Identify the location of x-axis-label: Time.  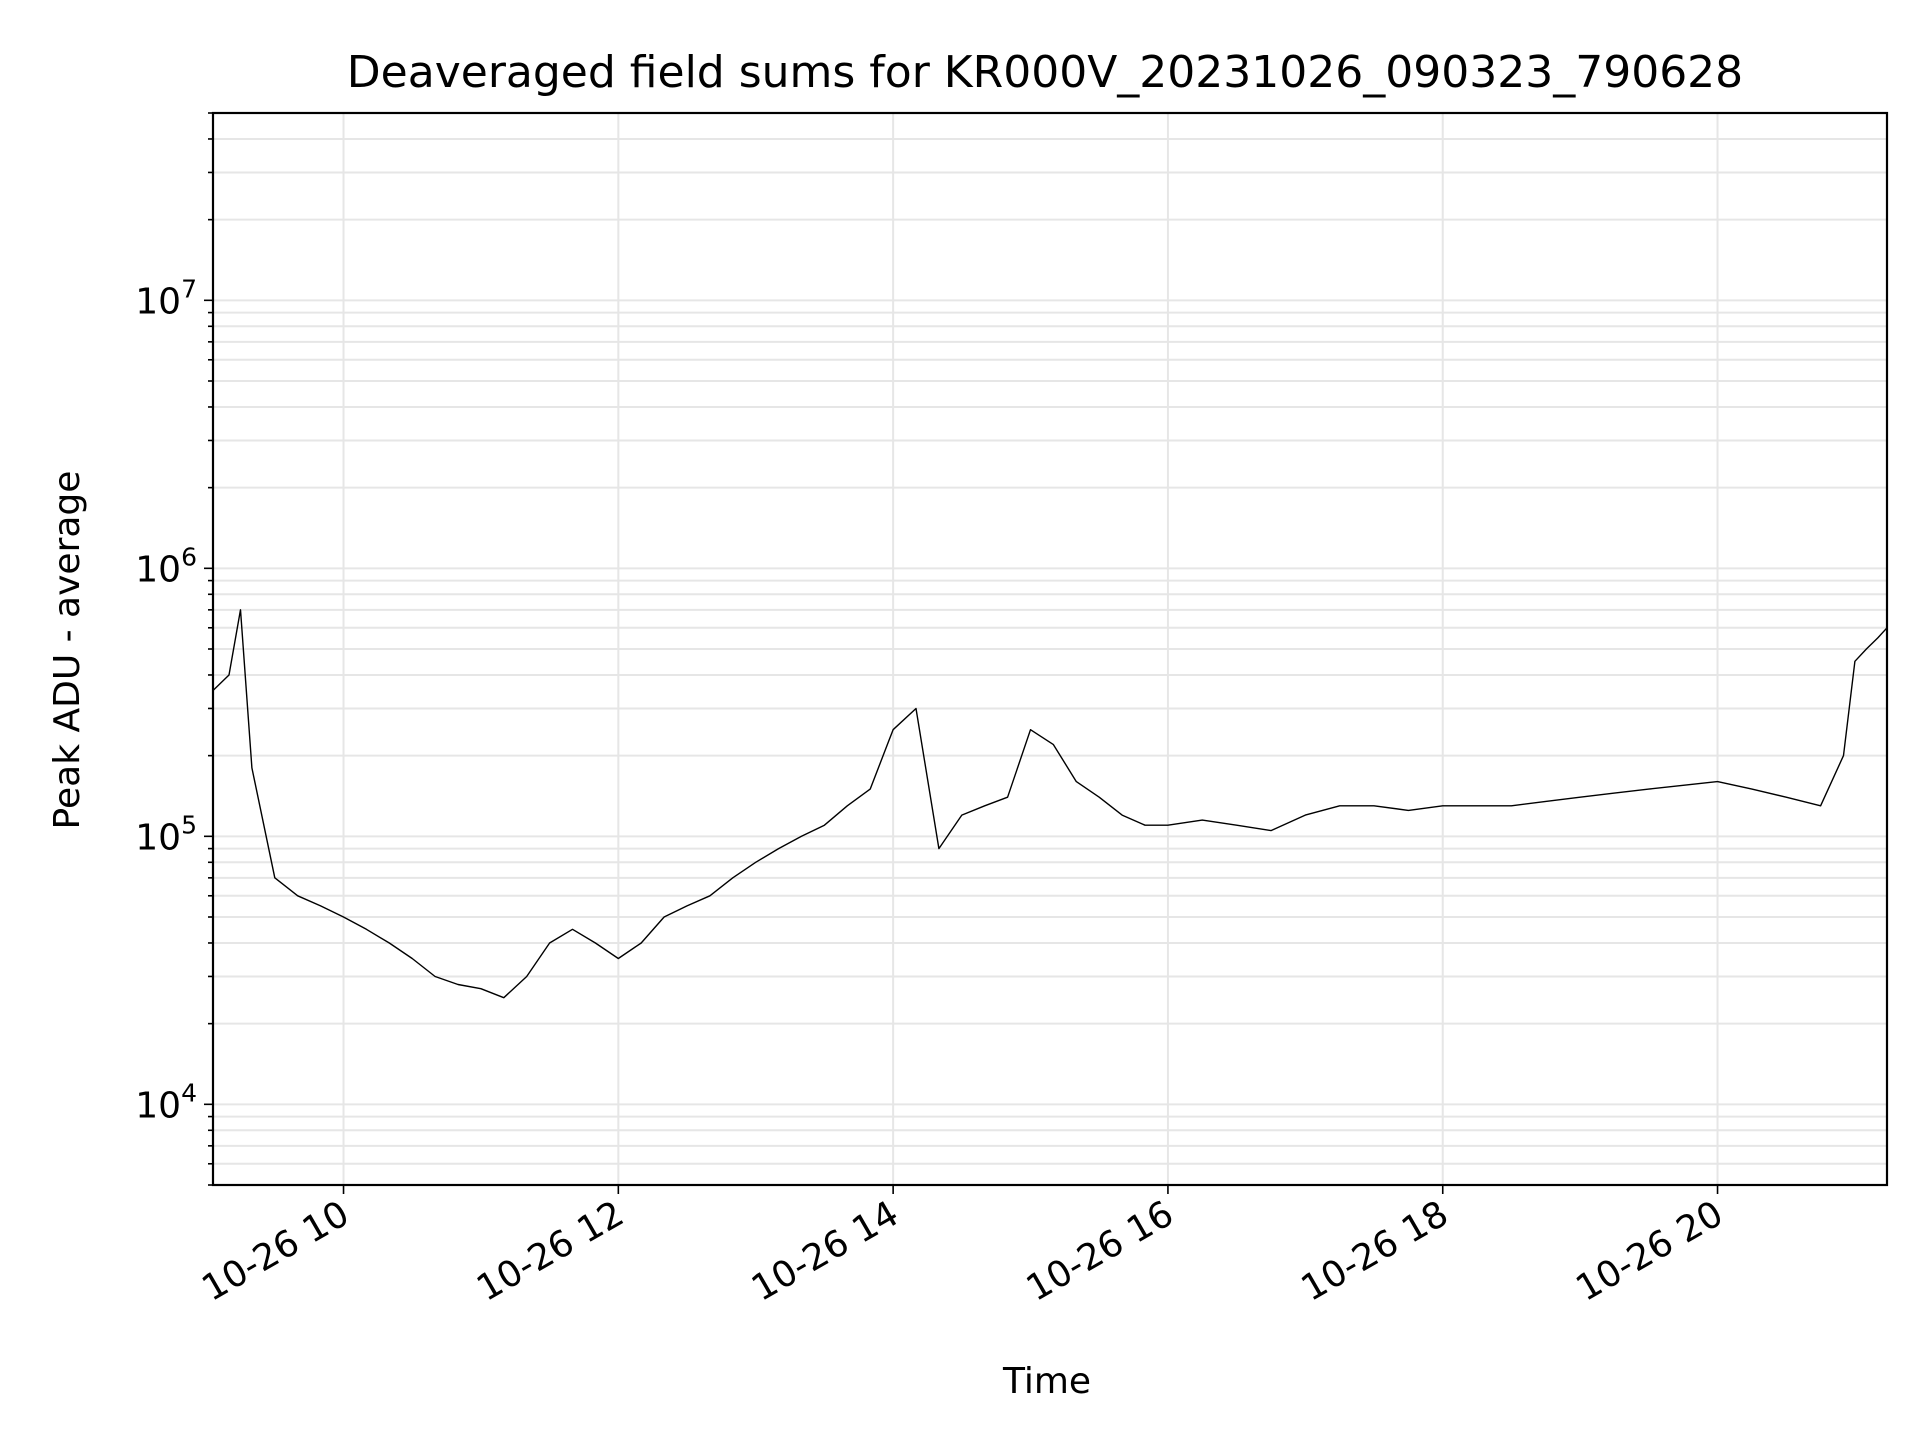
(1046, 1381).